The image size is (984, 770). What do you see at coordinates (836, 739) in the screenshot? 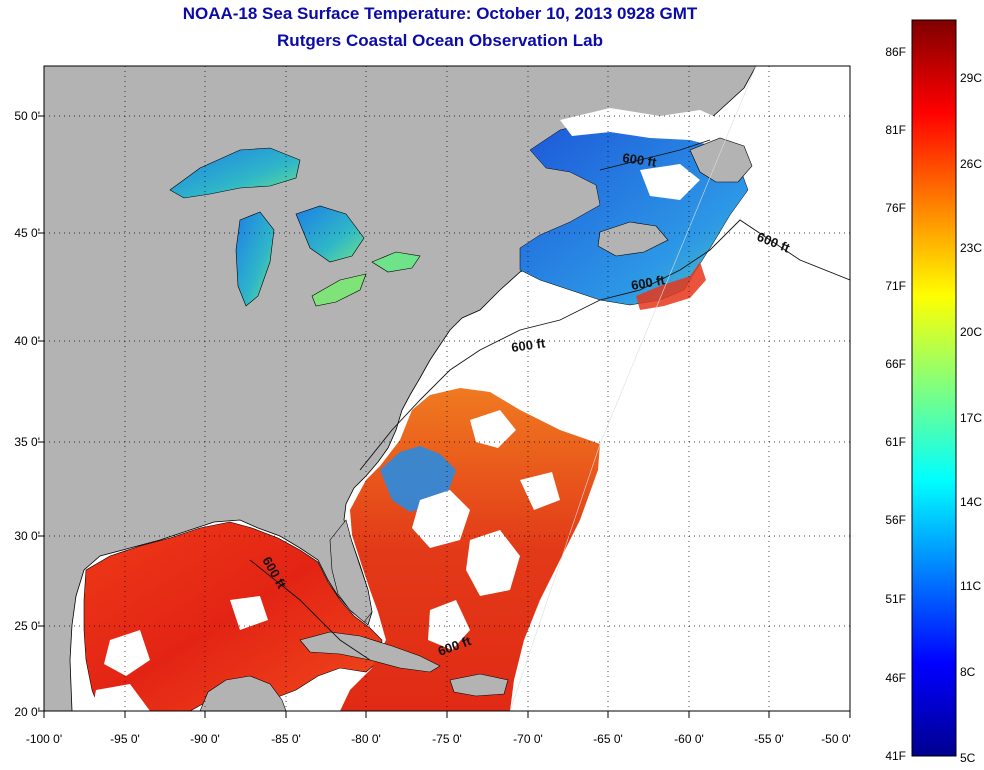
I see `lon-tick-label: -50 0'` at bounding box center [836, 739].